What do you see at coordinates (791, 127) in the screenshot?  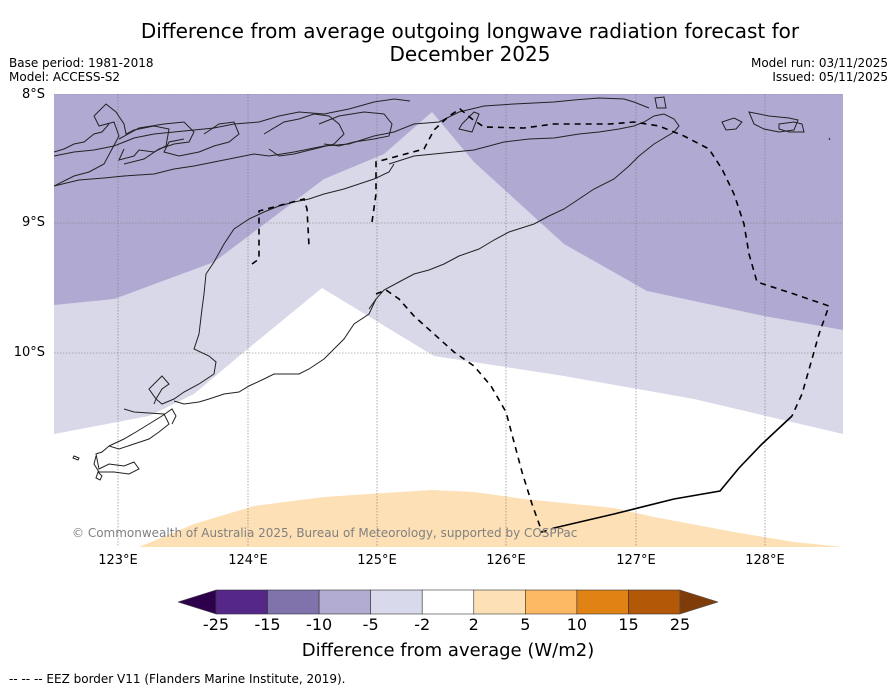 I see `coastline-island-j` at bounding box center [791, 127].